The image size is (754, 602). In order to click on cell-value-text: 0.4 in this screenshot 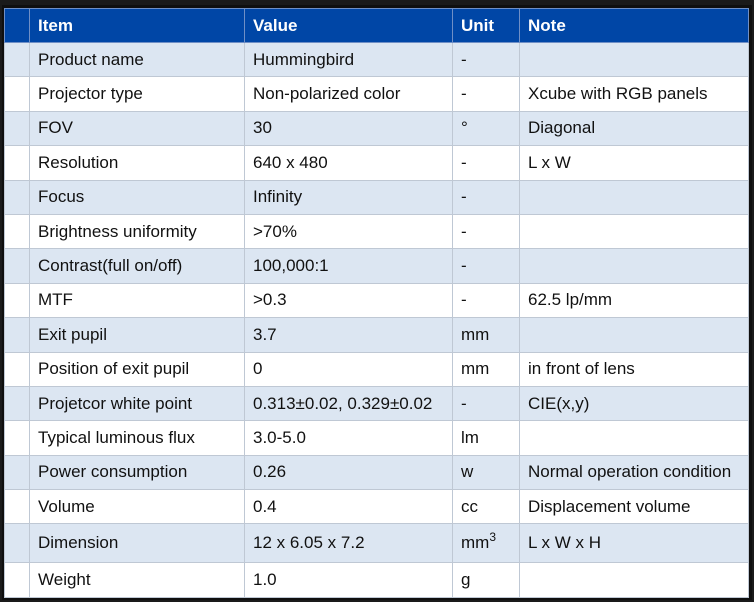, I will do `click(265, 506)`.